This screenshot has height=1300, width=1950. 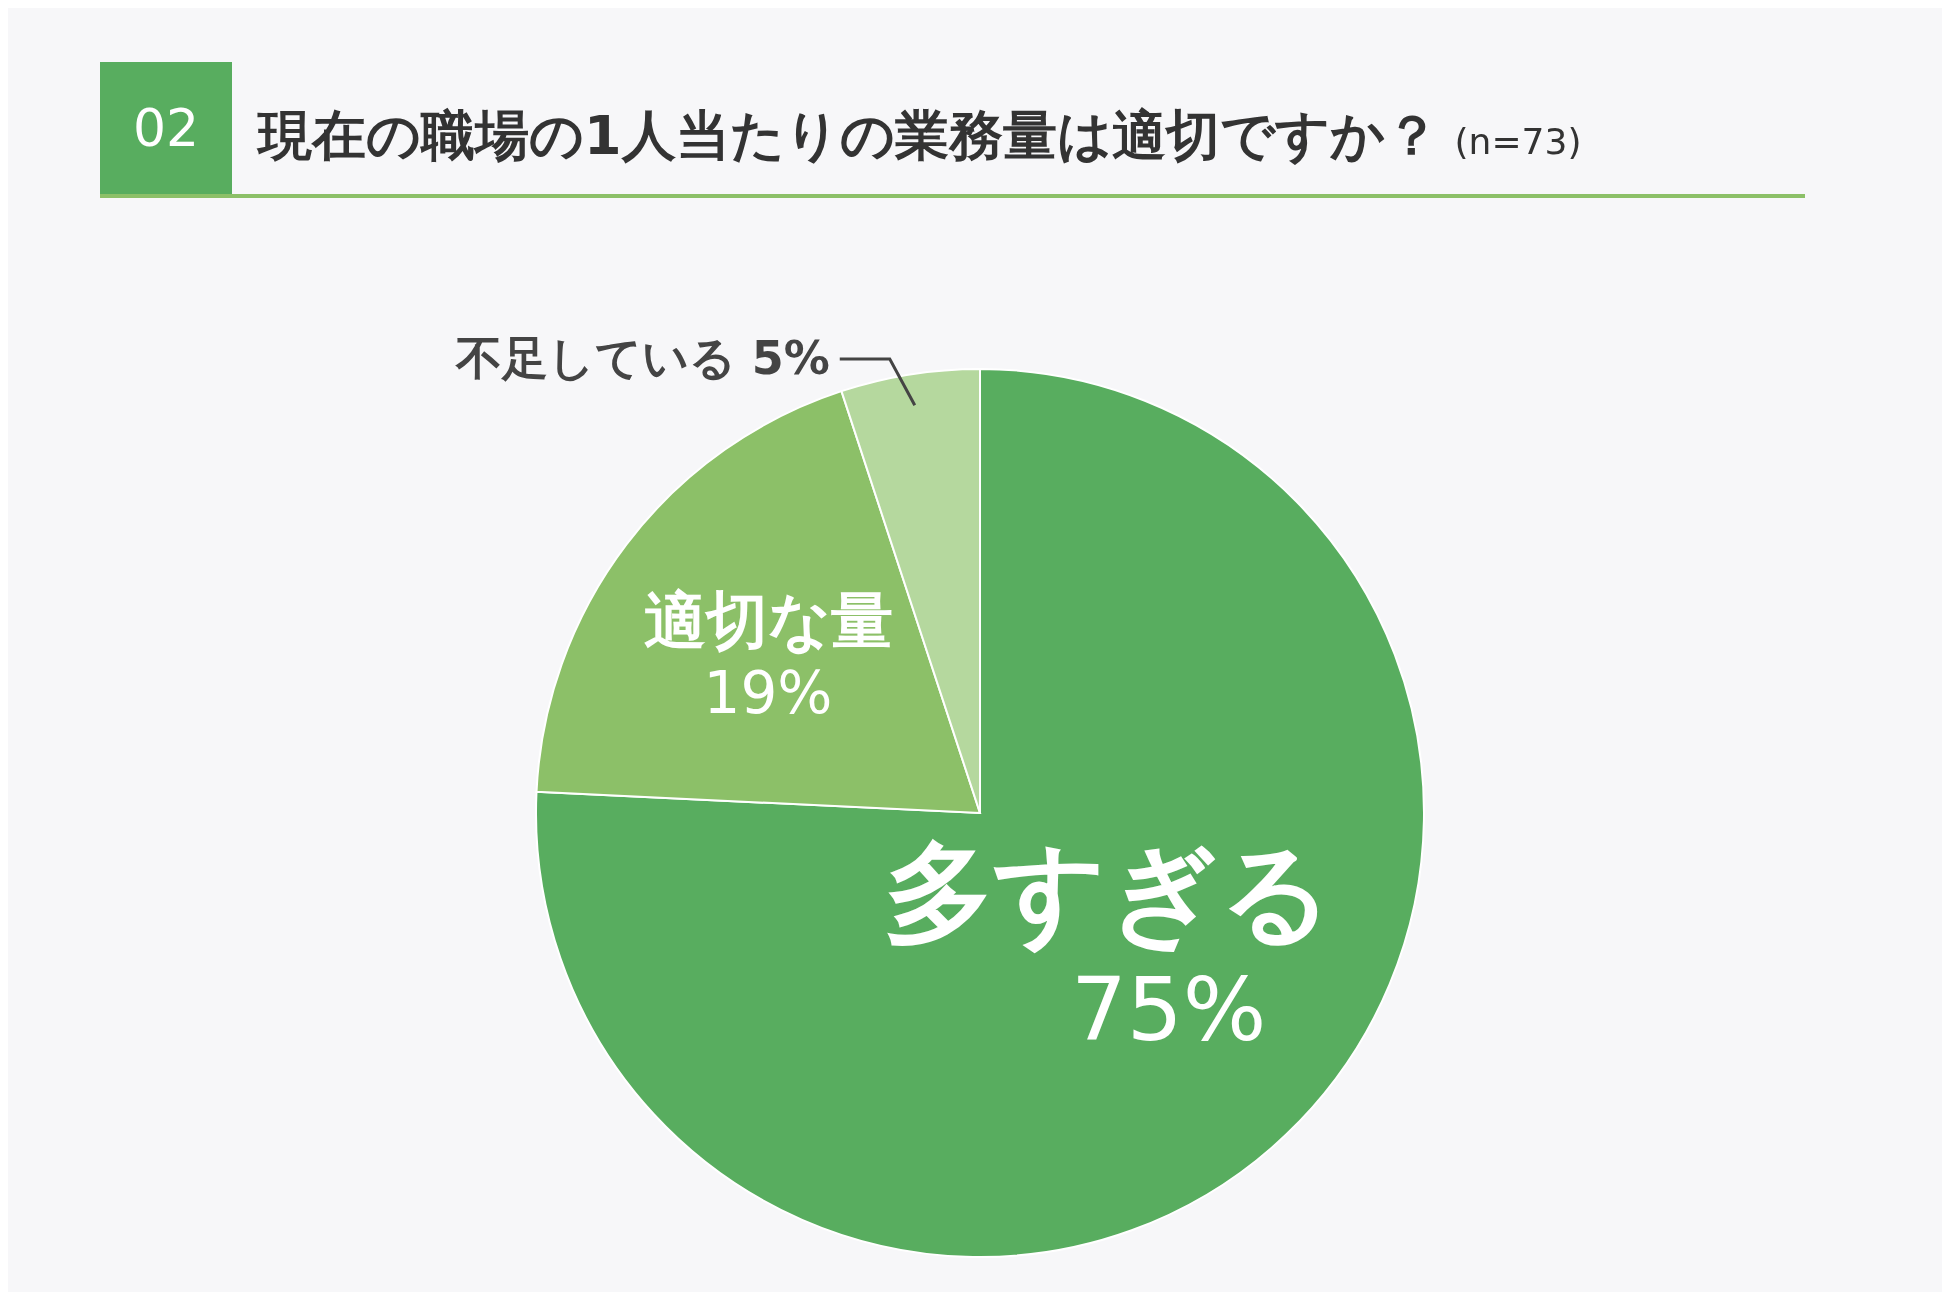 I want to click on slice-label: 適切な量, so click(x=768, y=621).